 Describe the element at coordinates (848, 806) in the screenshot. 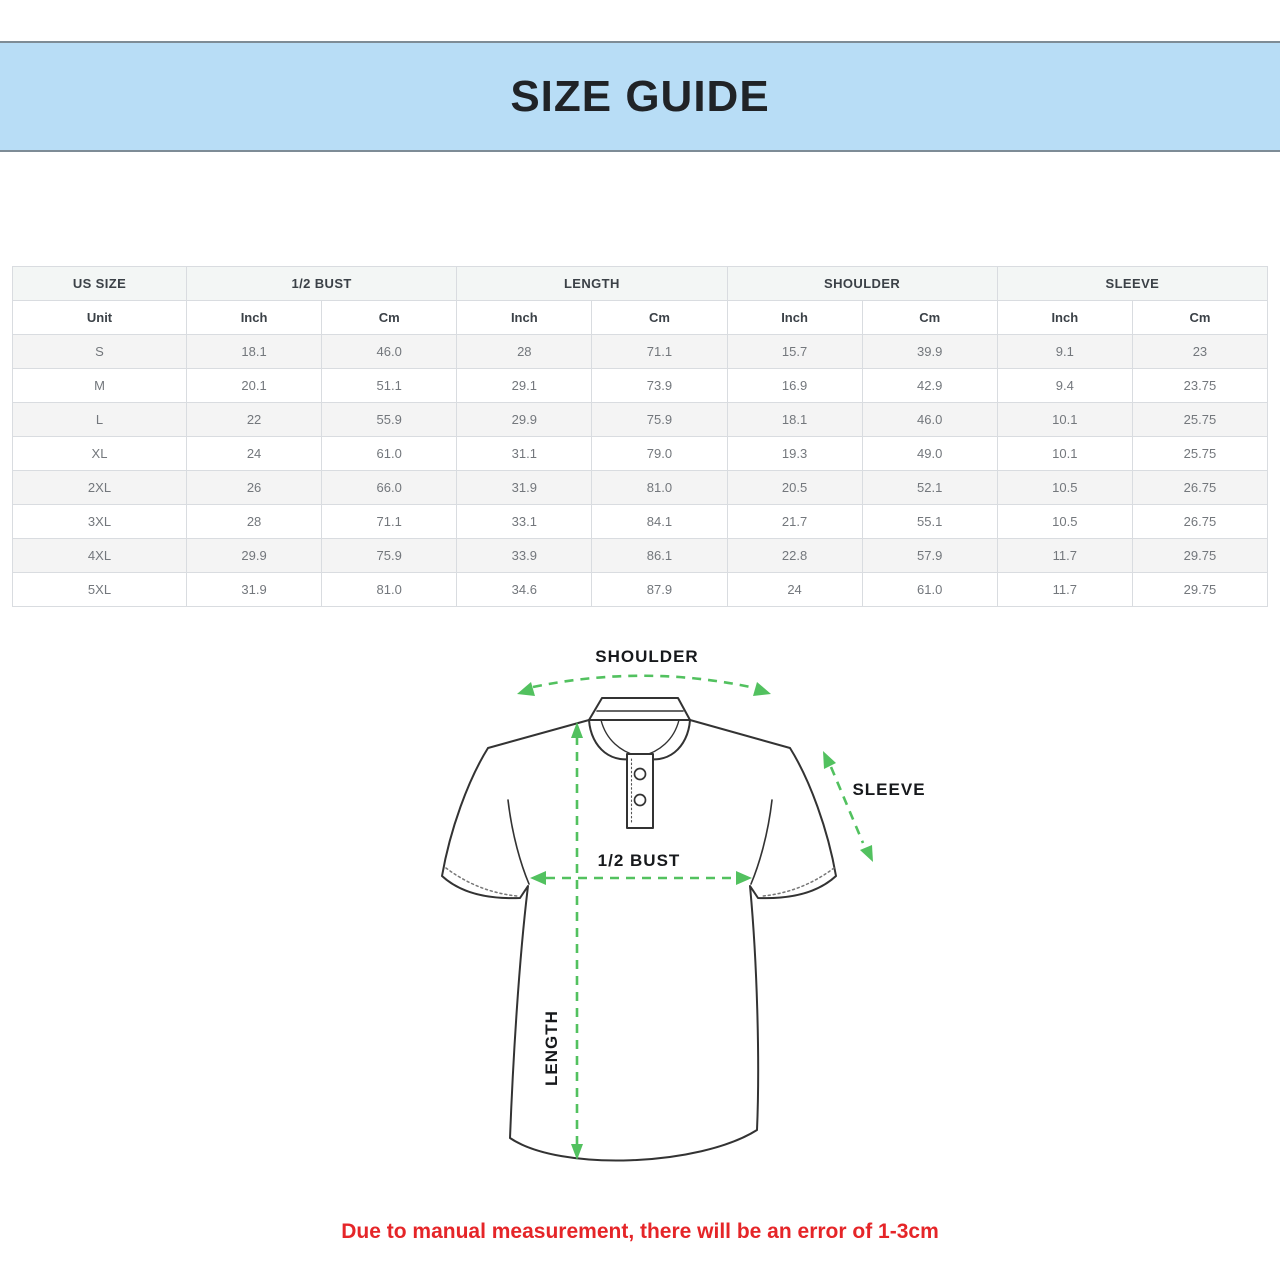

I see `sleeve-measure-arrow` at that location.